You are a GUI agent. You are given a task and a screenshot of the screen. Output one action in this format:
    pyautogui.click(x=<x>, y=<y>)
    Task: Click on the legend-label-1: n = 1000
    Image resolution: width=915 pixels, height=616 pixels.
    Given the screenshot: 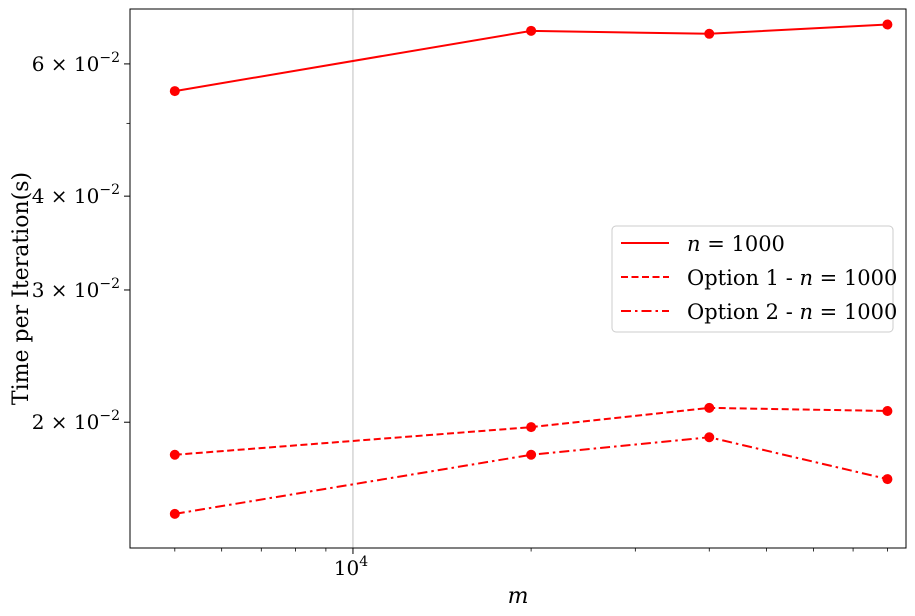 What is the action you would take?
    pyautogui.click(x=736, y=244)
    